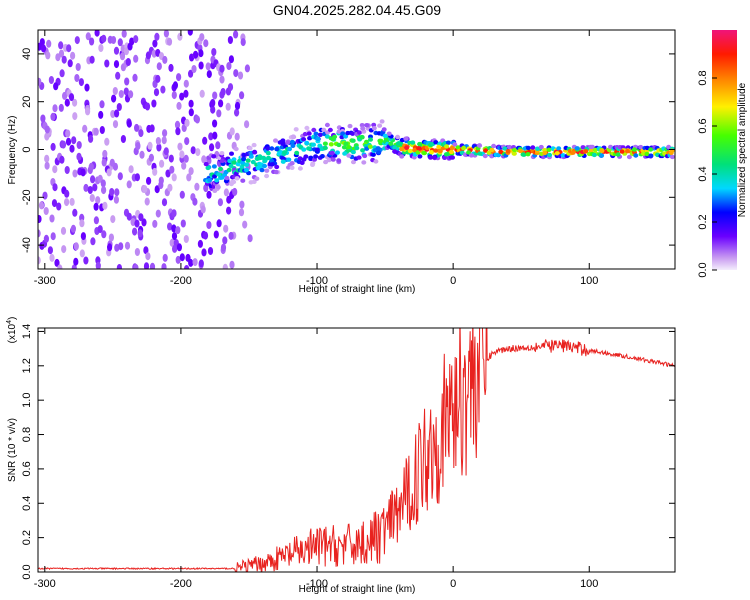  What do you see at coordinates (703, 77) in the screenshot?
I see `colorbar-tick-label: 0.8` at bounding box center [703, 77].